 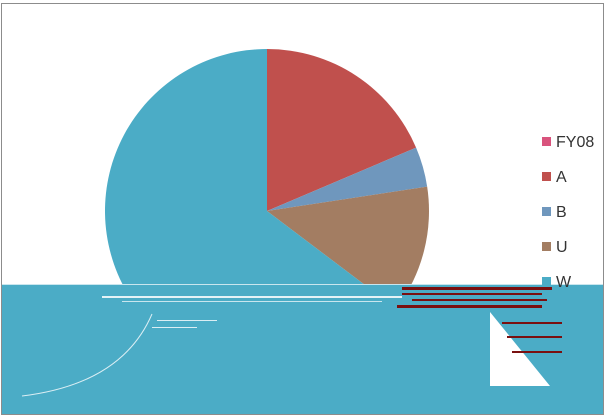 I want to click on legend: FY08 A B U W, so click(x=568, y=212).